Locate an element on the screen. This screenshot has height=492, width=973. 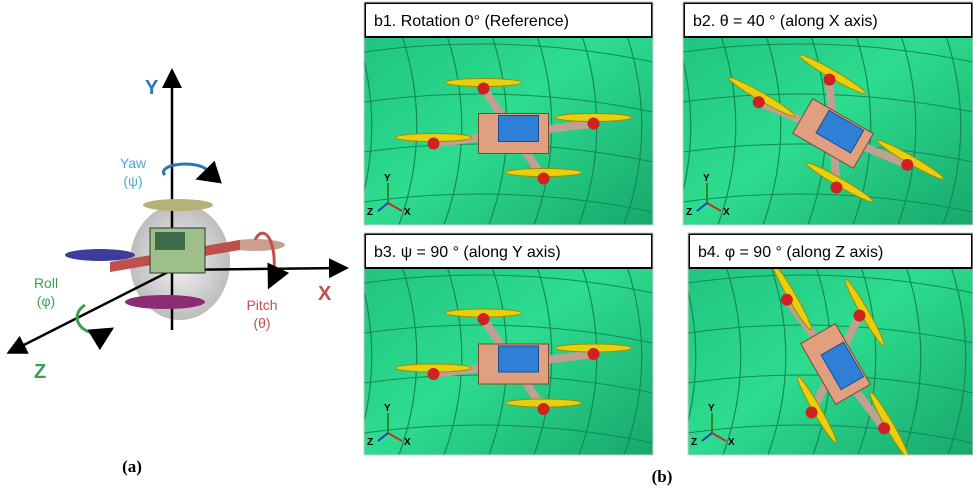
rotation-symbol: (φ) is located at coordinates (46, 301).